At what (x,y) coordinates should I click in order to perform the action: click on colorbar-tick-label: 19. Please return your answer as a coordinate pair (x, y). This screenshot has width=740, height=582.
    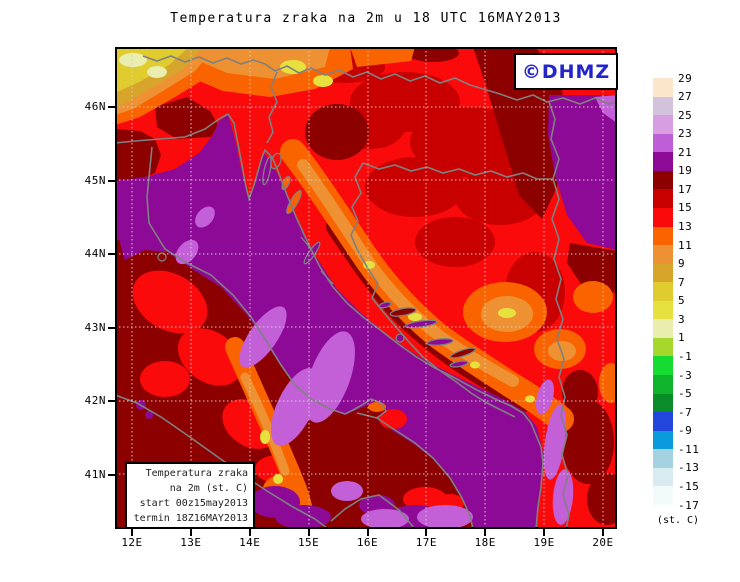
    Looking at the image, I should click on (685, 171).